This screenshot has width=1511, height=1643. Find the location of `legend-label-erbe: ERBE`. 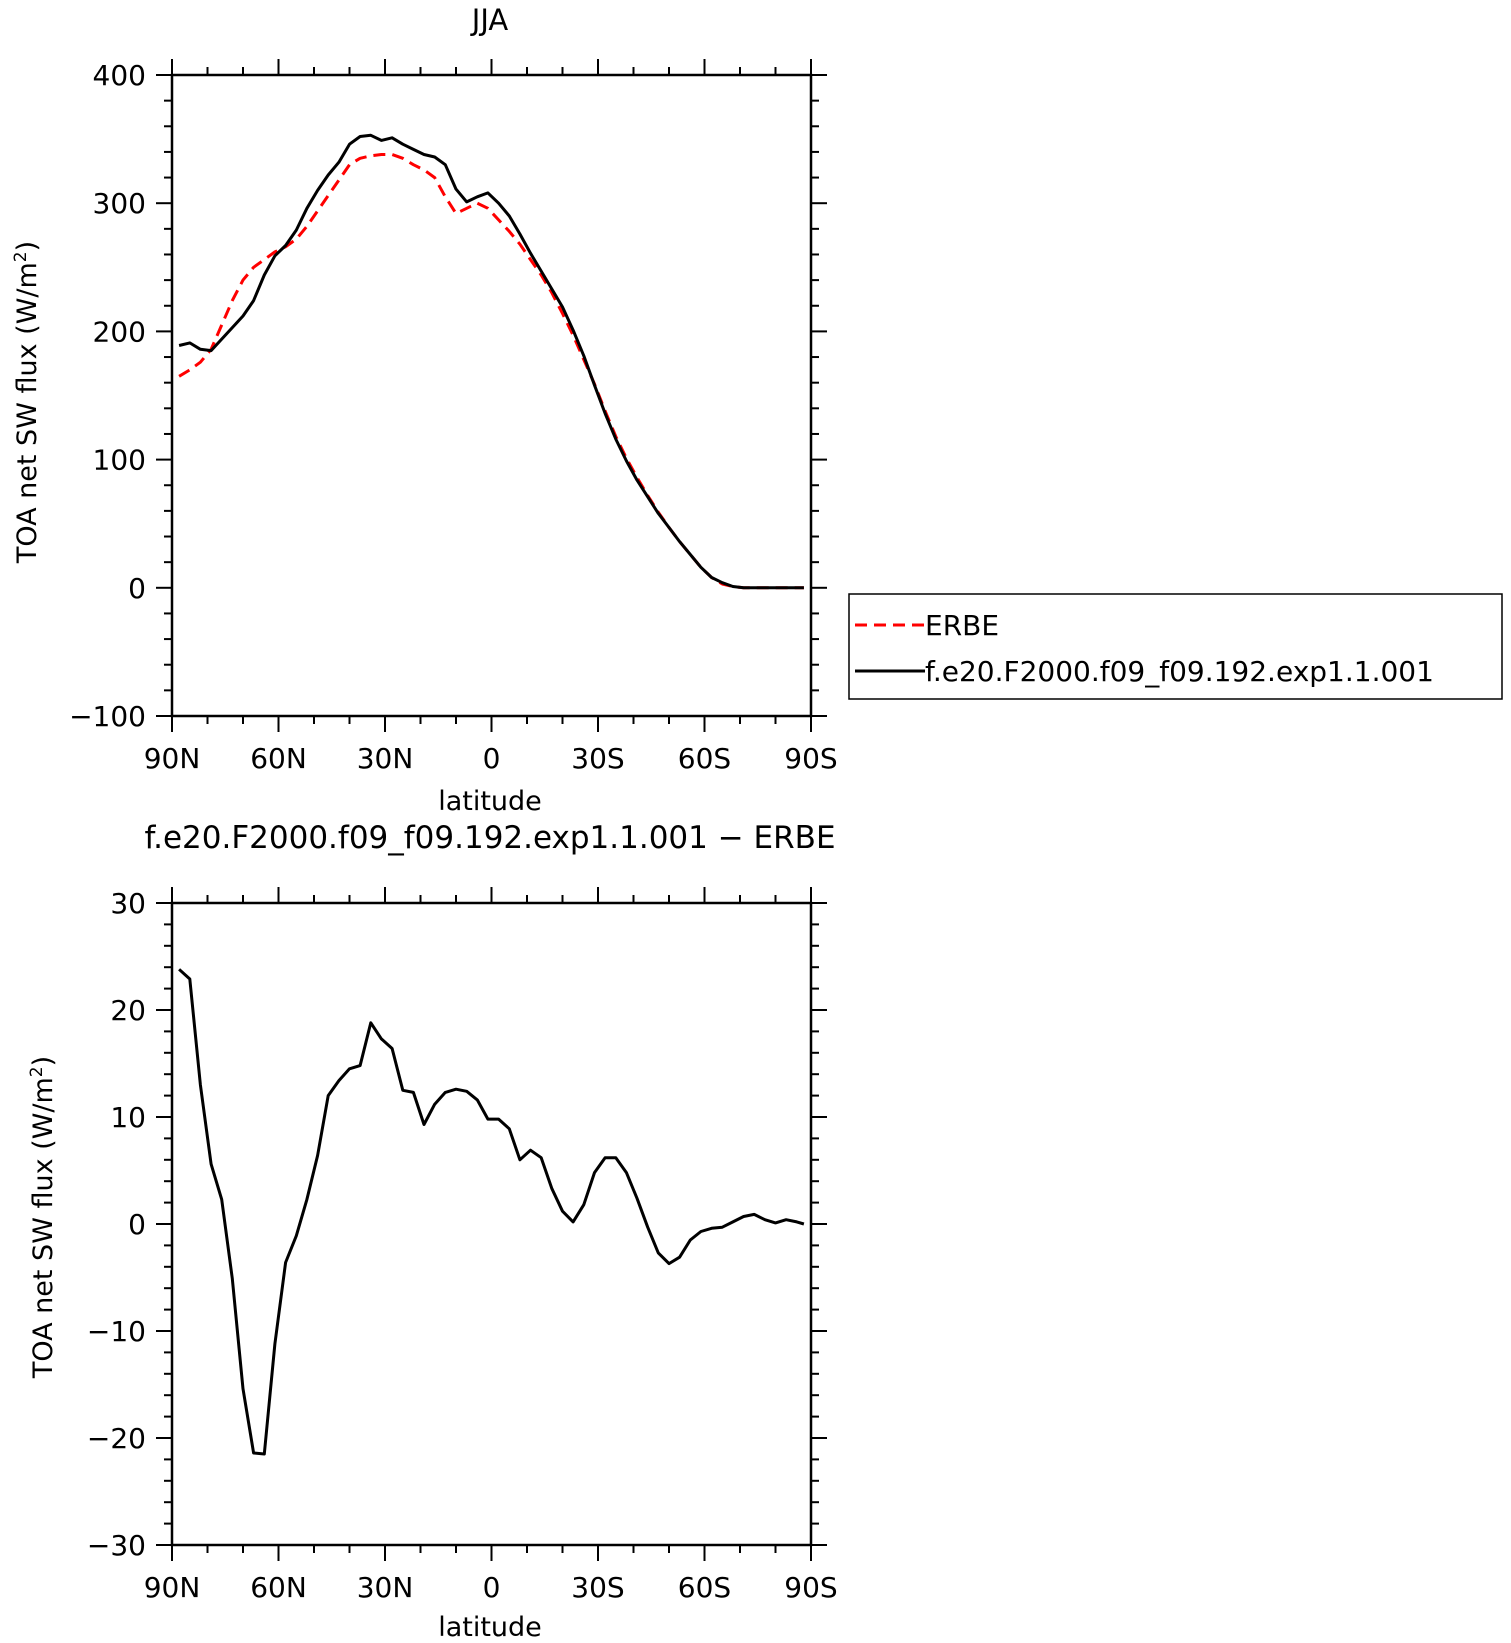

legend-label-erbe: ERBE is located at coordinates (962, 625).